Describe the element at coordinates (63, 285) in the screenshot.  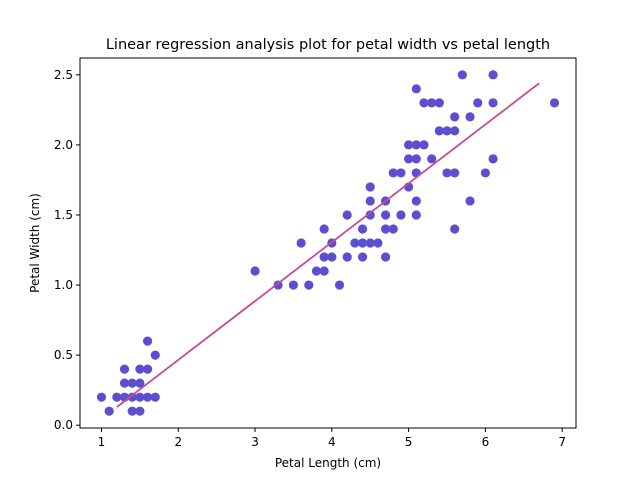
I see `y-tick-label: 1.0` at that location.